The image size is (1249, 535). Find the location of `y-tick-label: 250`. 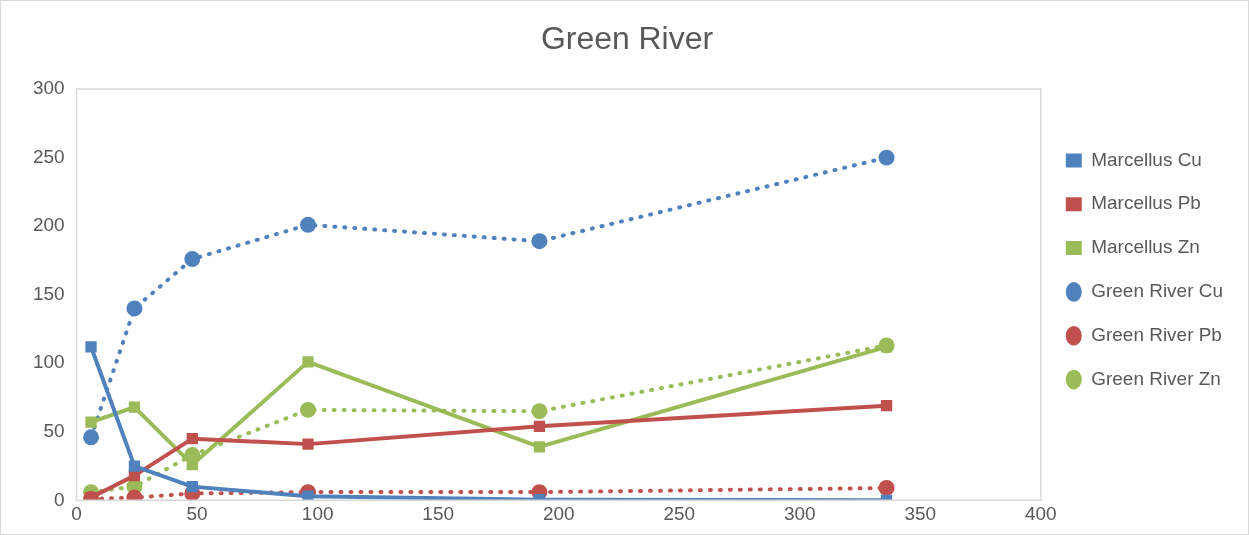

y-tick-label: 250 is located at coordinates (48, 156).